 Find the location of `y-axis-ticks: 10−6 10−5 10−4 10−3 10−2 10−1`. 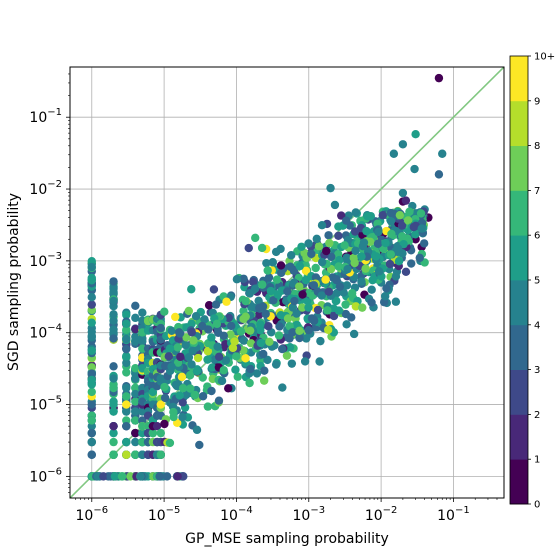

y-axis-ticks: 10−6 10−5 10−4 10−3 10−2 10−1 is located at coordinates (49, 283).